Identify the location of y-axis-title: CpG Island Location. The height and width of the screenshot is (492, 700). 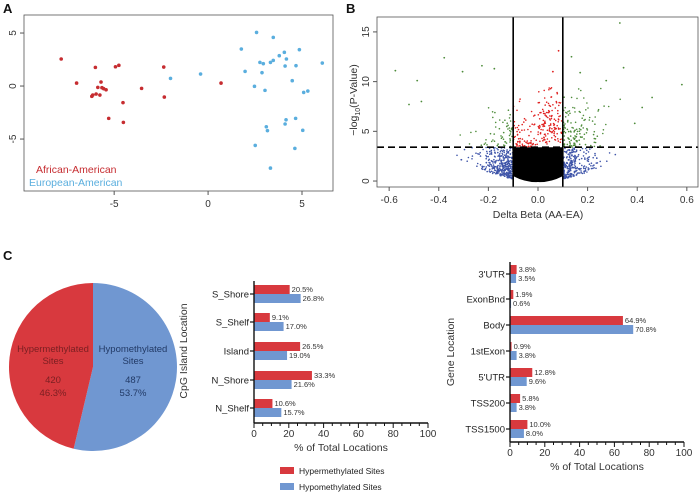
(184, 350).